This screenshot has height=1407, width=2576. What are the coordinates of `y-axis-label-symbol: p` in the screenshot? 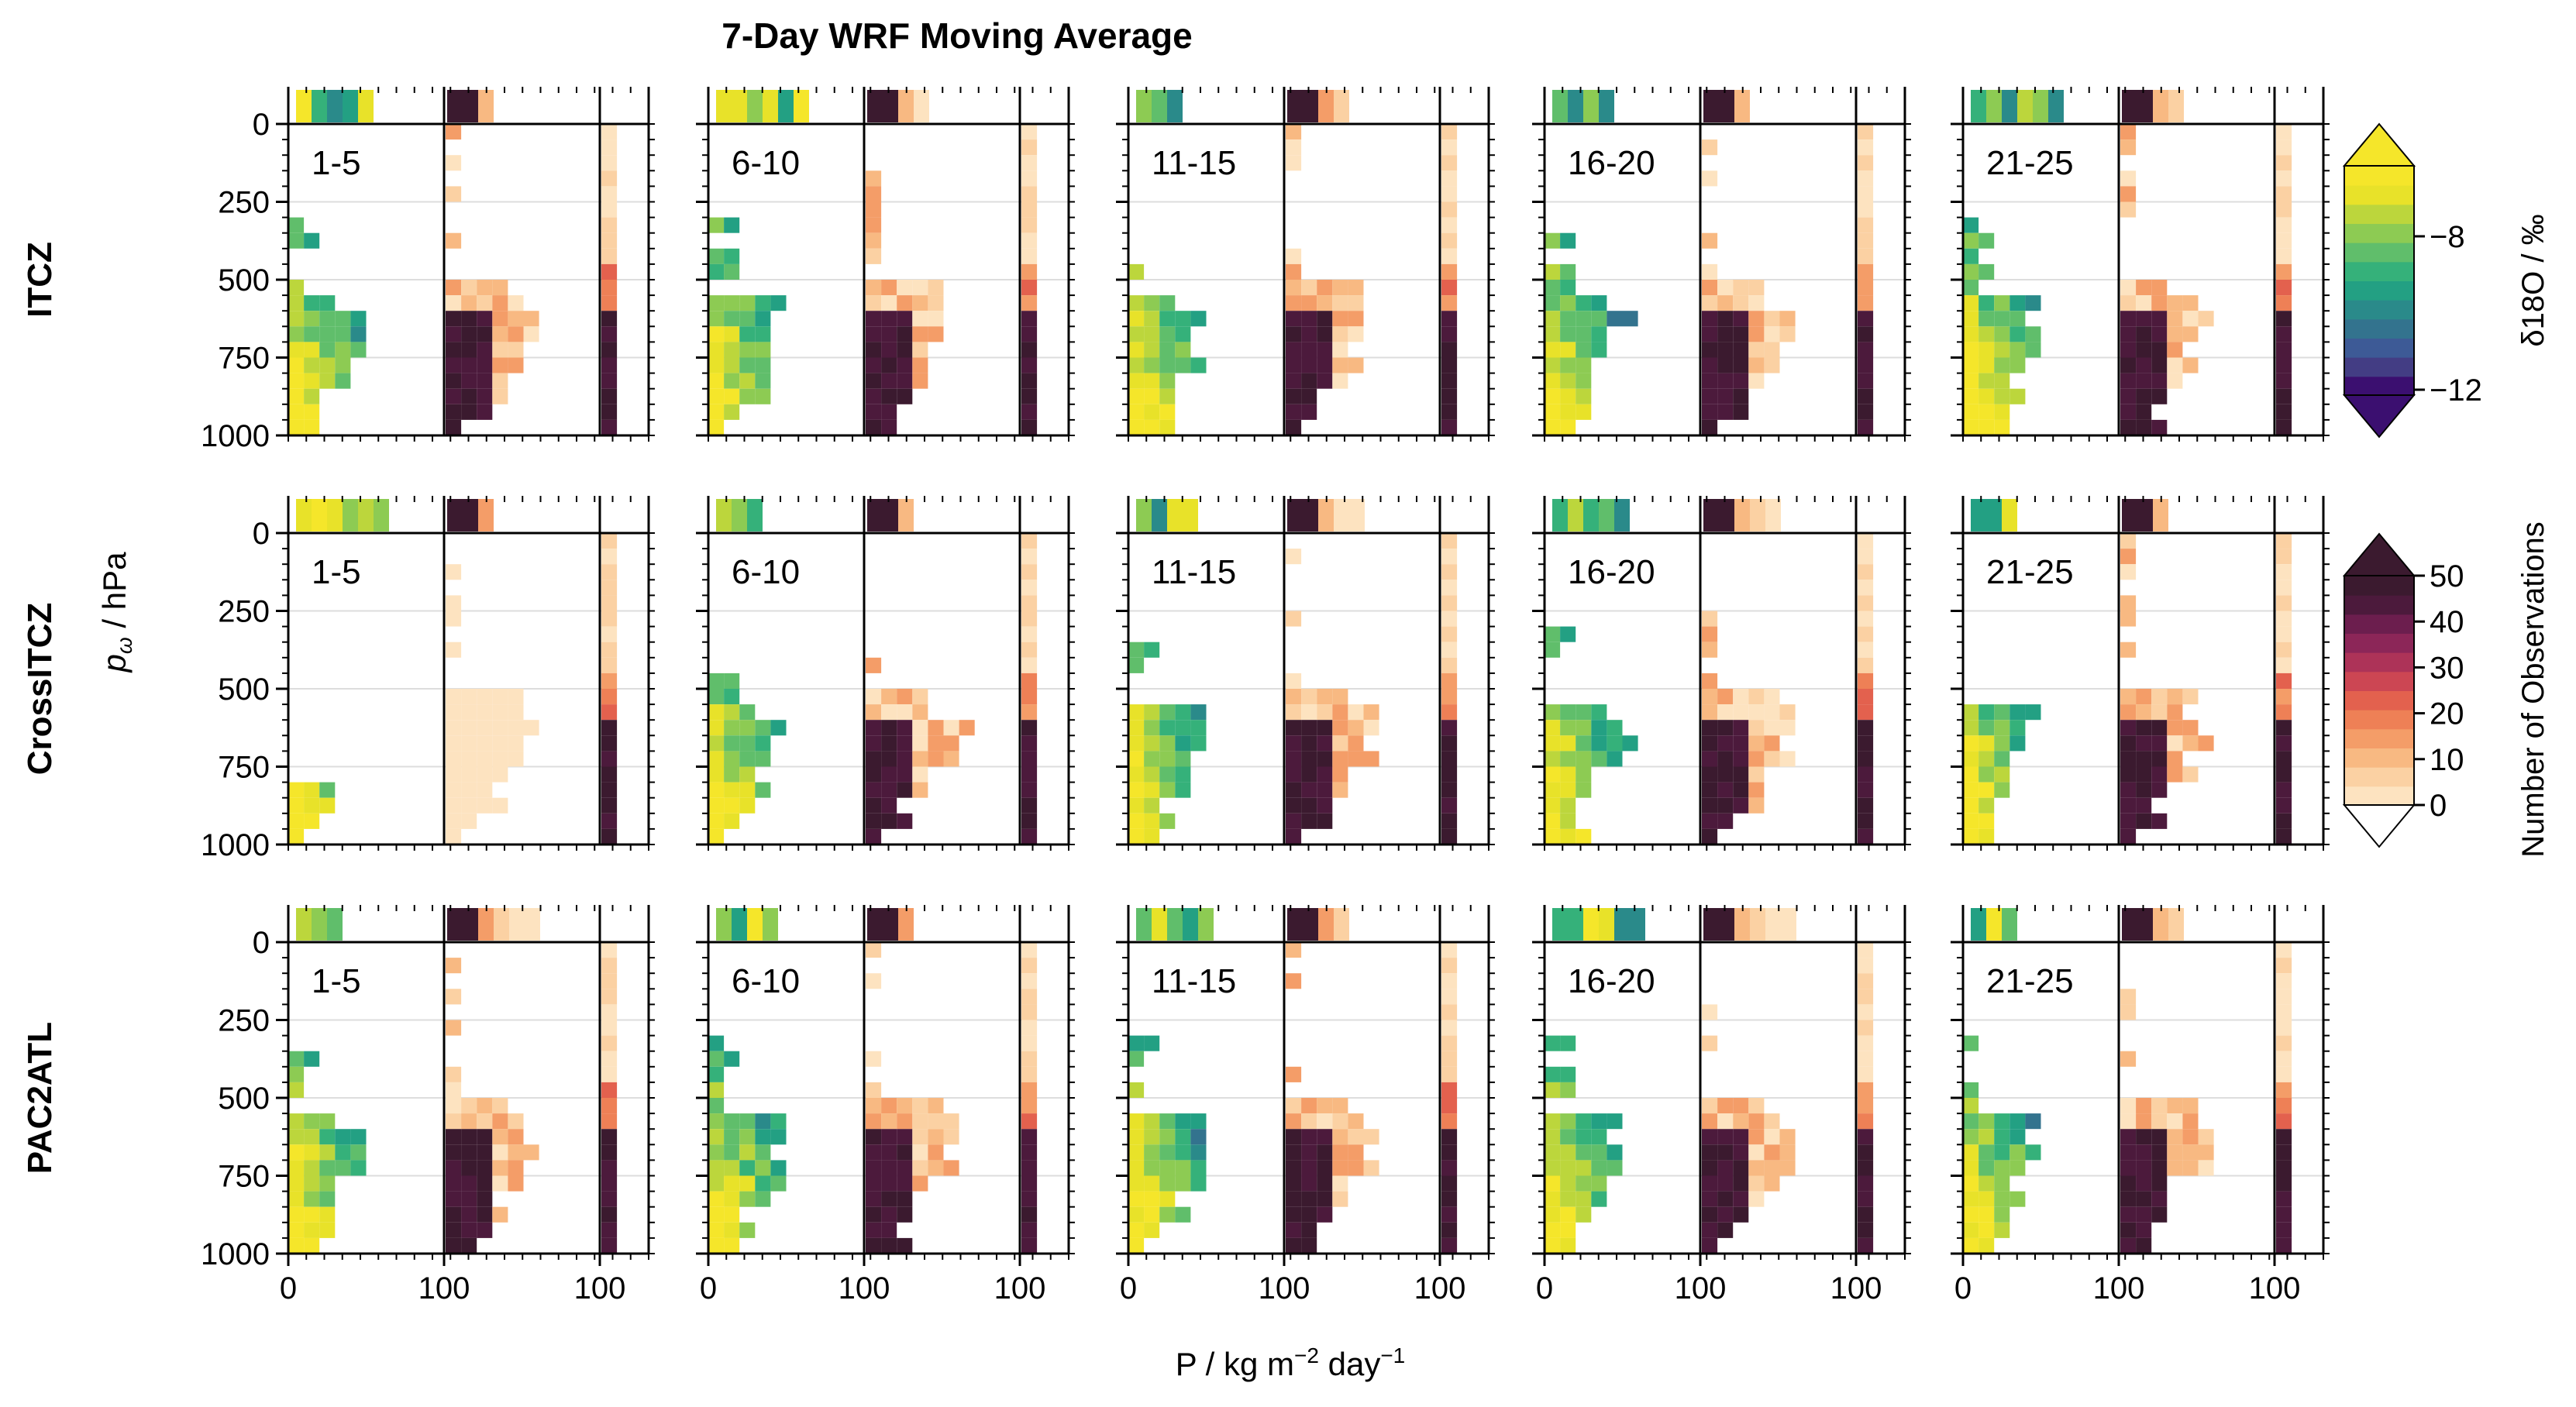 It's located at (114, 663).